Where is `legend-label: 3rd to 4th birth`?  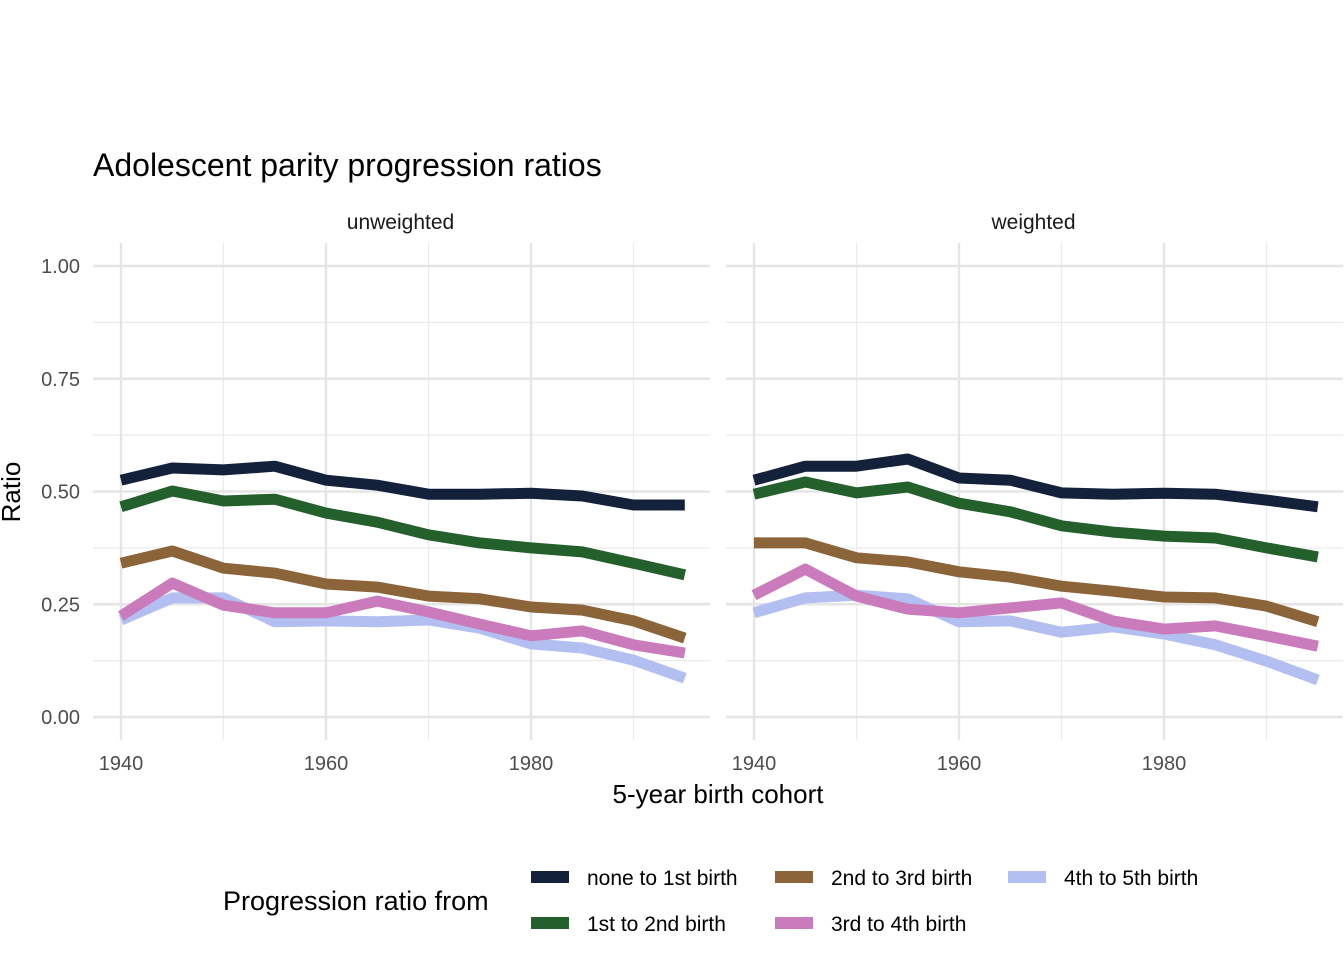
legend-label: 3rd to 4th birth is located at coordinates (898, 924).